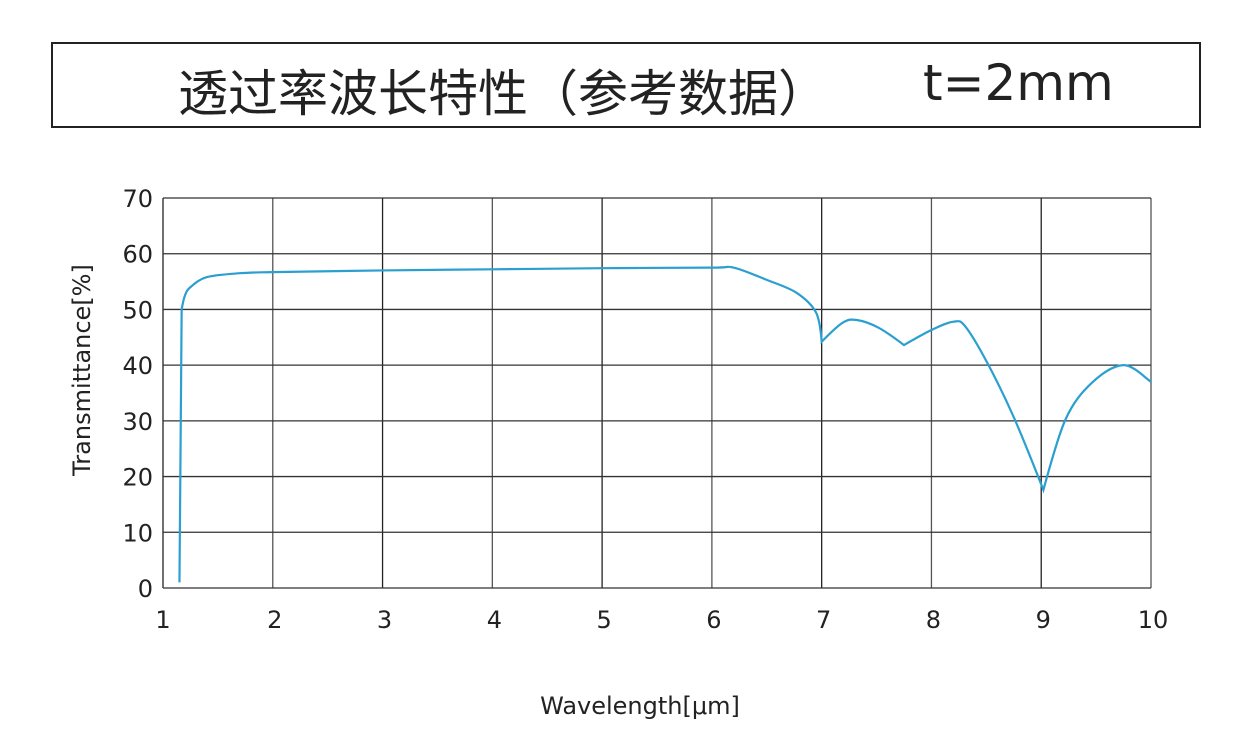 The width and height of the screenshot is (1258, 747). What do you see at coordinates (137, 478) in the screenshot?
I see `y-tick-label: 20` at bounding box center [137, 478].